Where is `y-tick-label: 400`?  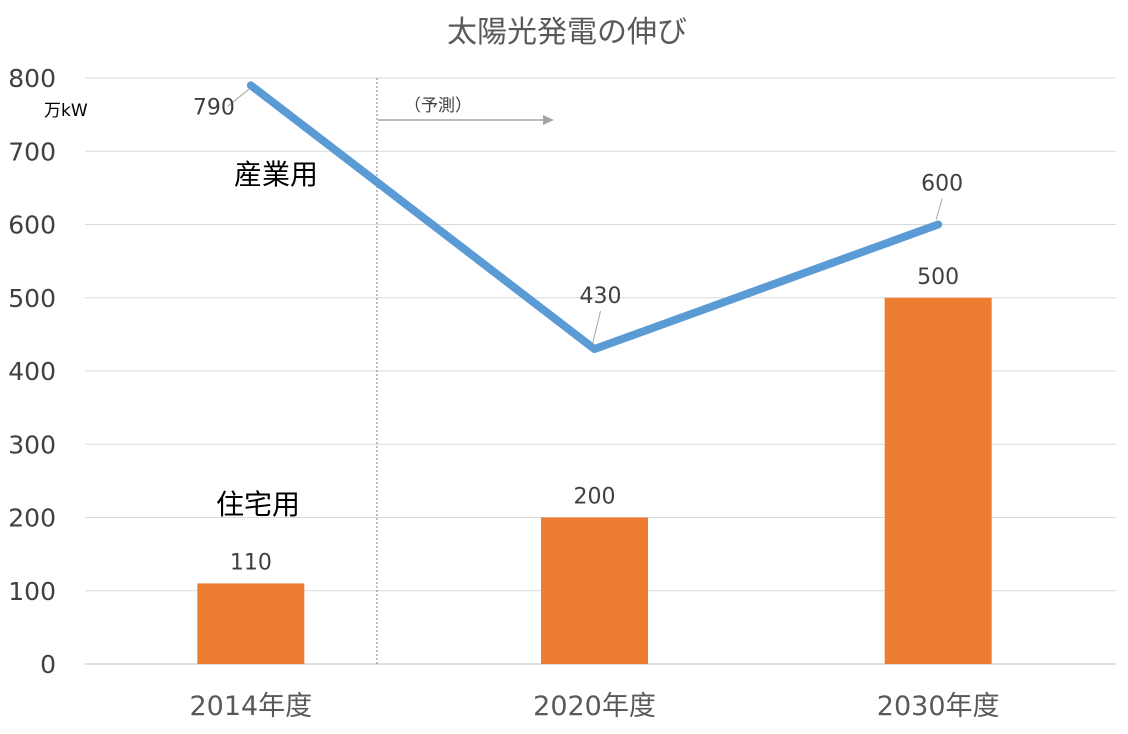
y-tick-label: 400 is located at coordinates (32, 371).